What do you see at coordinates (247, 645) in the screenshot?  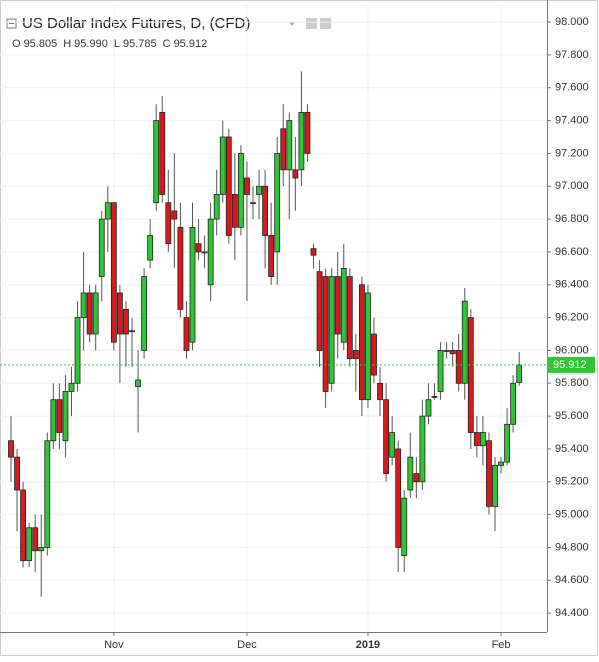 I see `x-tick-label: Dec` at bounding box center [247, 645].